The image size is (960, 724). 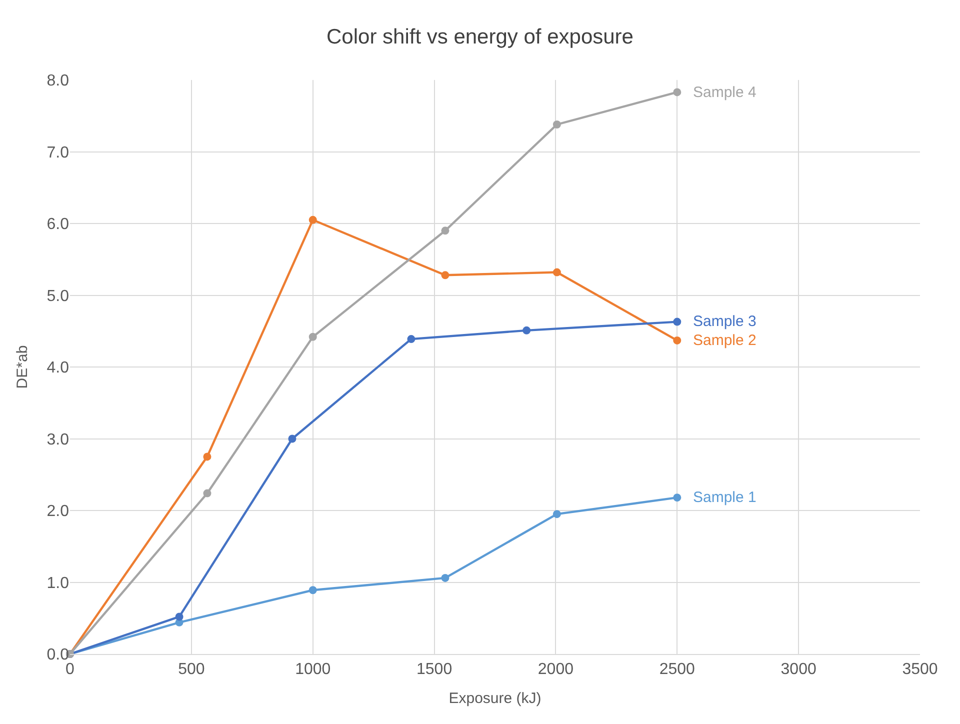 I want to click on y-tick-label: 2.0, so click(x=58, y=511).